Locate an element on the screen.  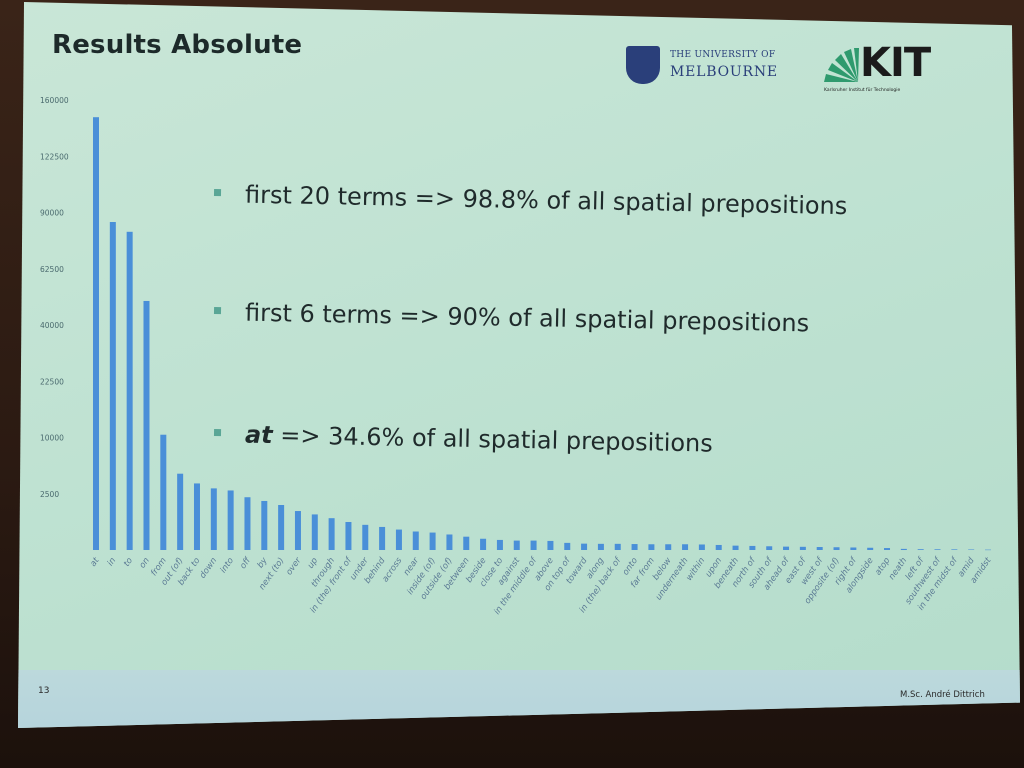
y-tick-label: 160000 is located at coordinates (54, 100).